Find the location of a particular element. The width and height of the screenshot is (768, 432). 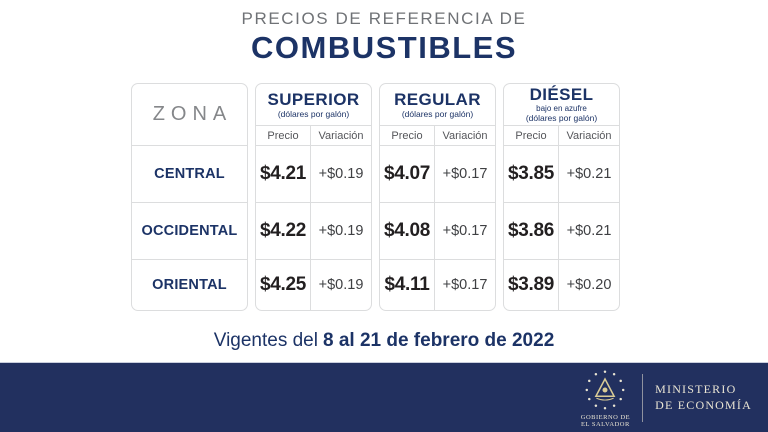

validity-prefix: Vigentes del is located at coordinates (265, 340).